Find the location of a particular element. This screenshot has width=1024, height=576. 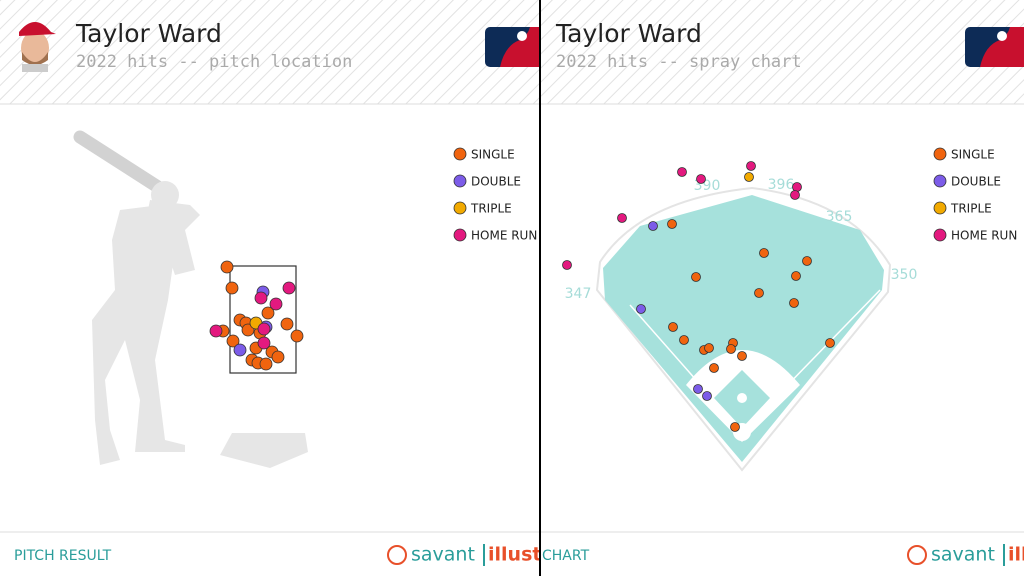

footer-label: CHART is located at coordinates (566, 556).